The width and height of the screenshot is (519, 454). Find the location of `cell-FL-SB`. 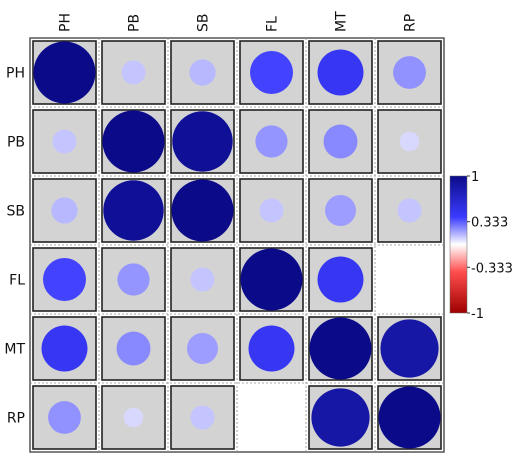

cell-FL-SB is located at coordinates (202, 279).